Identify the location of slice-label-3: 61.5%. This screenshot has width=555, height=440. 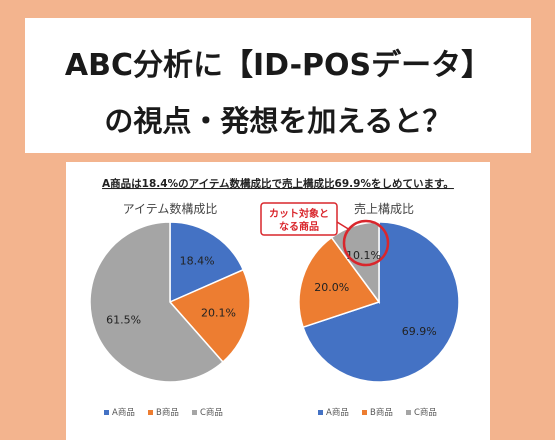
(123, 320).